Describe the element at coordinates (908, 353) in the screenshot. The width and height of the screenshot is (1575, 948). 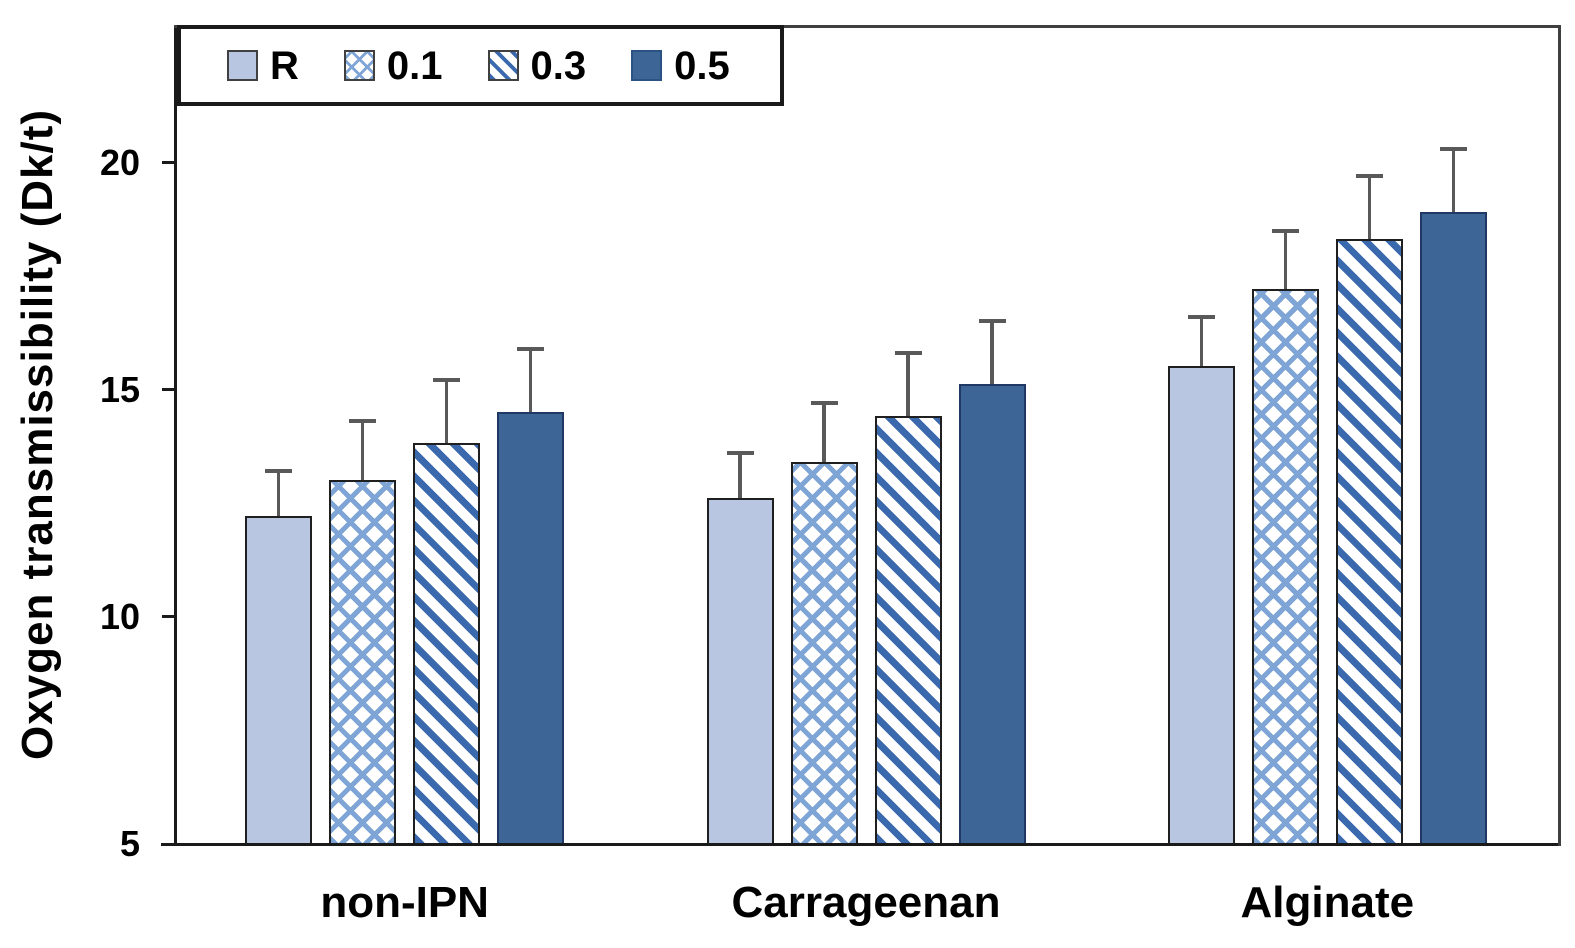
I see `error-cap-0.3-Carrageenan` at that location.